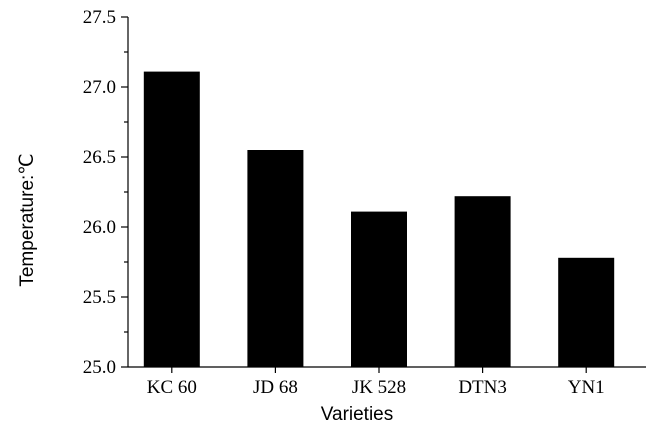  I want to click on x-tick-label: YN1, so click(586, 387).